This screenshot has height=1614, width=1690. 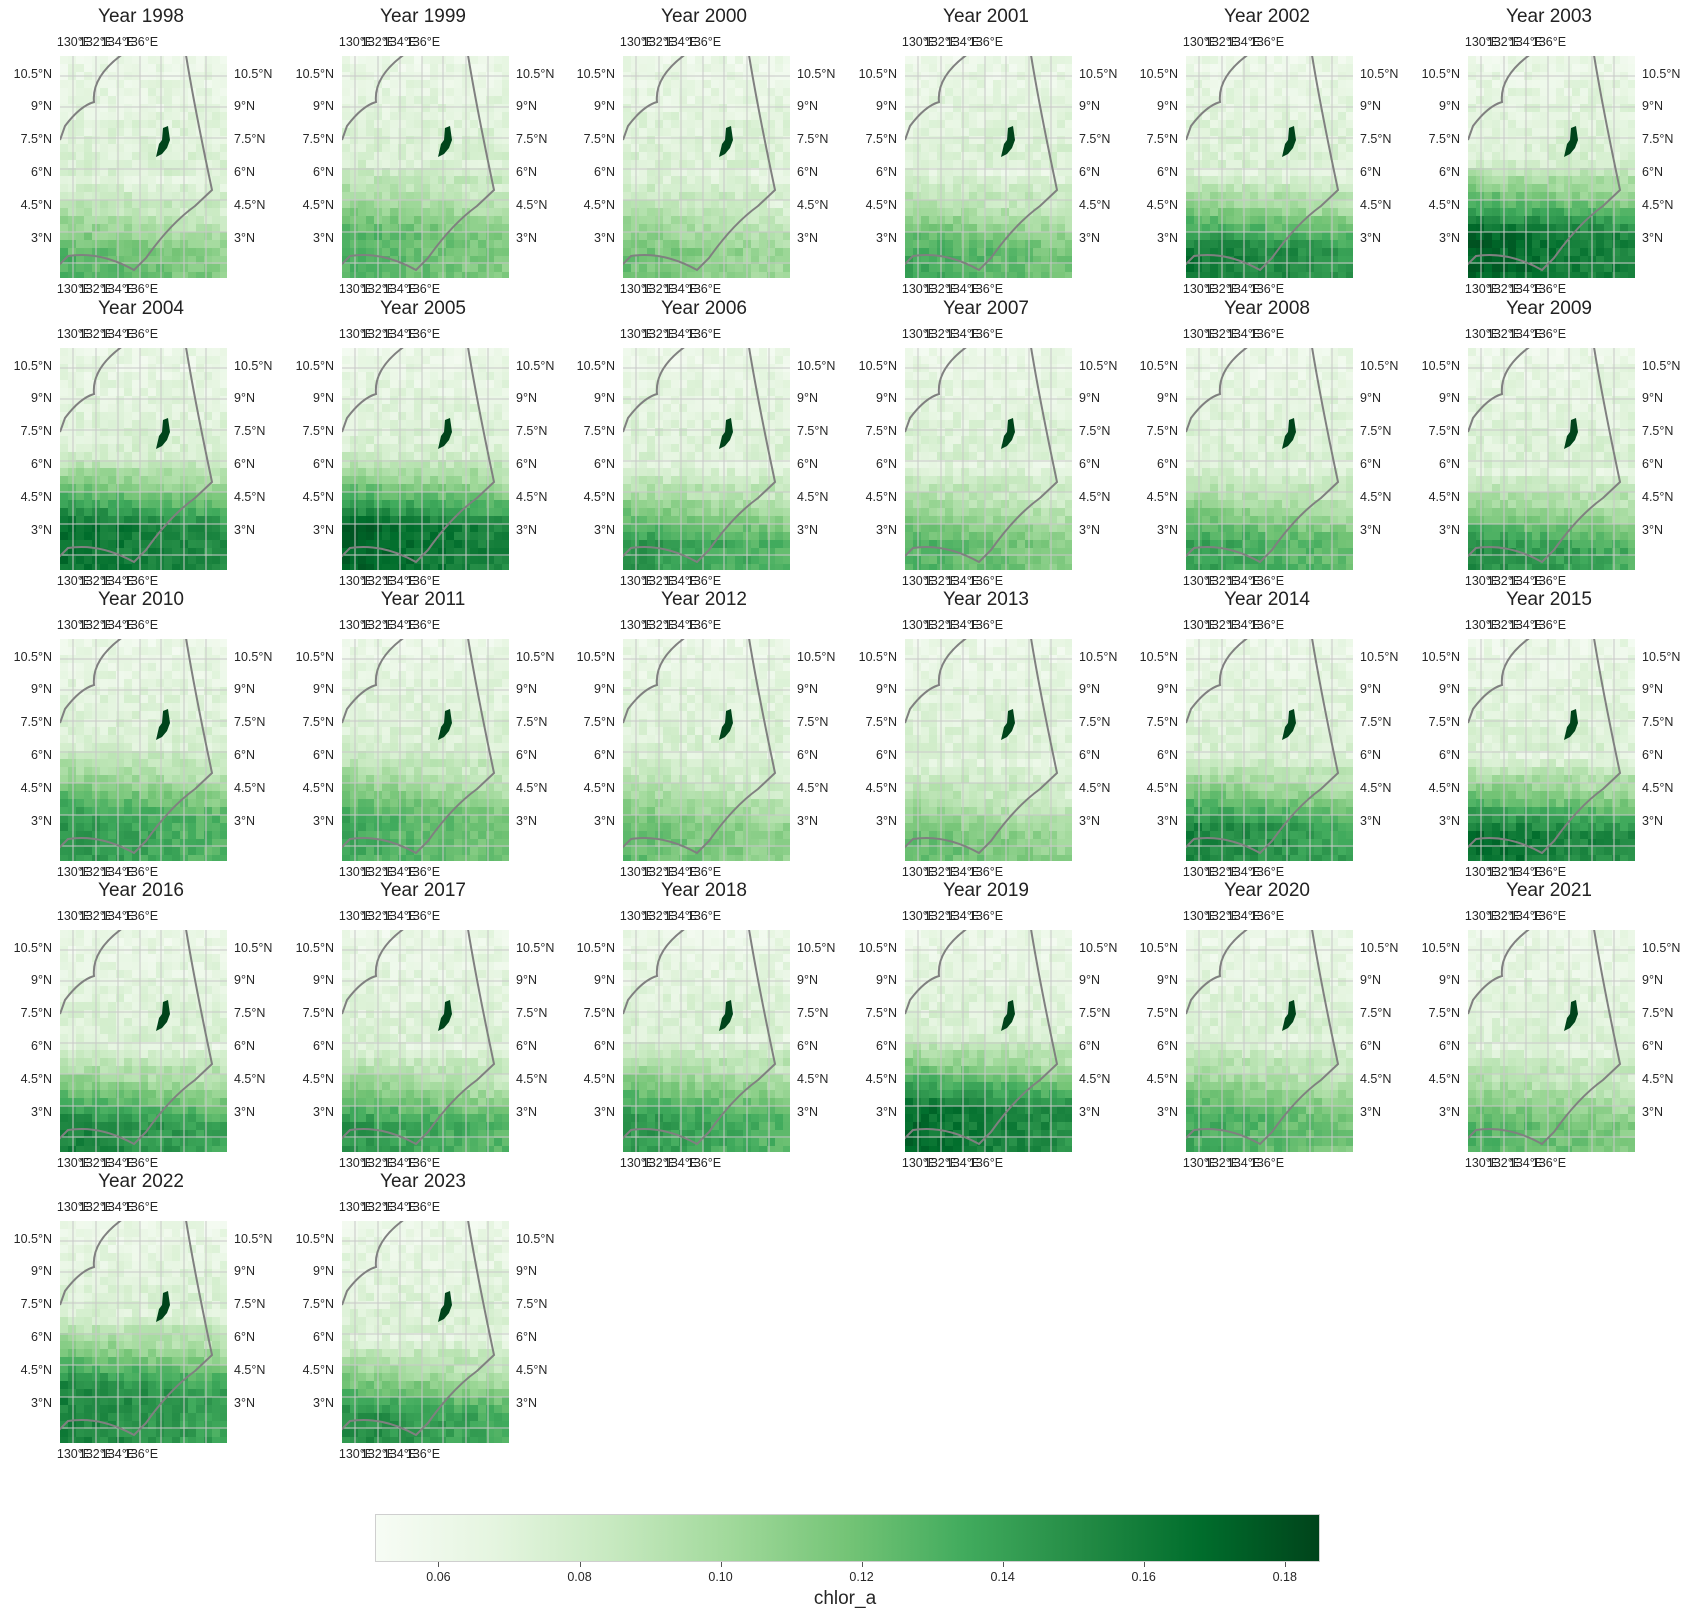 I want to click on panel-title: Year 2020, so click(x=1267, y=890).